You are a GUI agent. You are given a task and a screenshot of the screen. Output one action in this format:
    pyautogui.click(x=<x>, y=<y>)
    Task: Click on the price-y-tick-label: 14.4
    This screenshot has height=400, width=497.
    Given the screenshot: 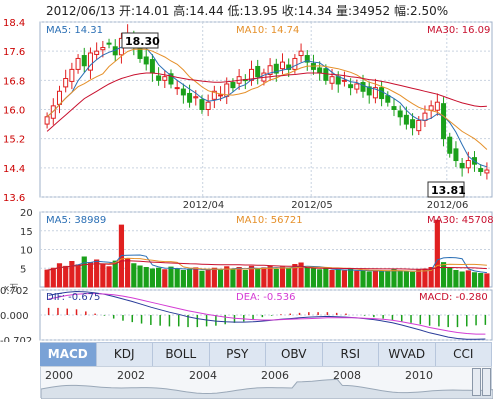 What is the action you would take?
    pyautogui.click(x=14, y=169)
    